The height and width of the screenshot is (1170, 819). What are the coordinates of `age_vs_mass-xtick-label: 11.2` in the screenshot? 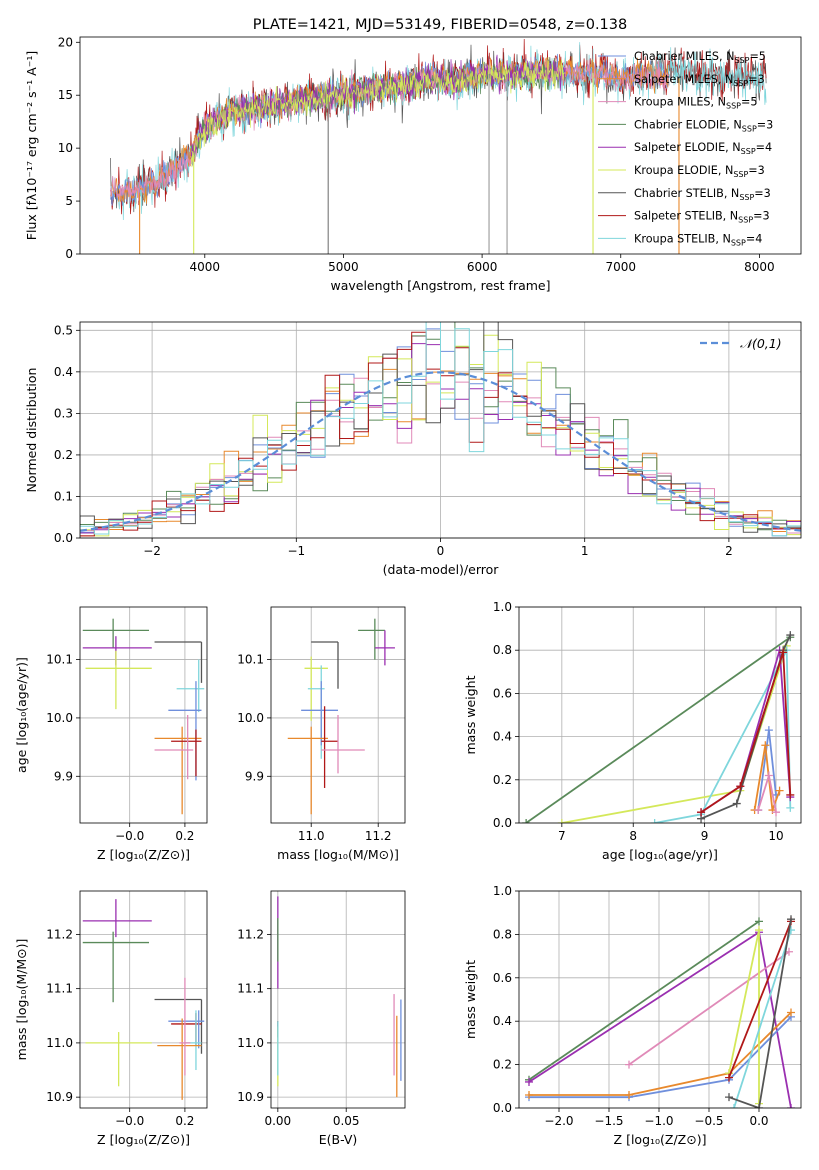 It's located at (378, 836).